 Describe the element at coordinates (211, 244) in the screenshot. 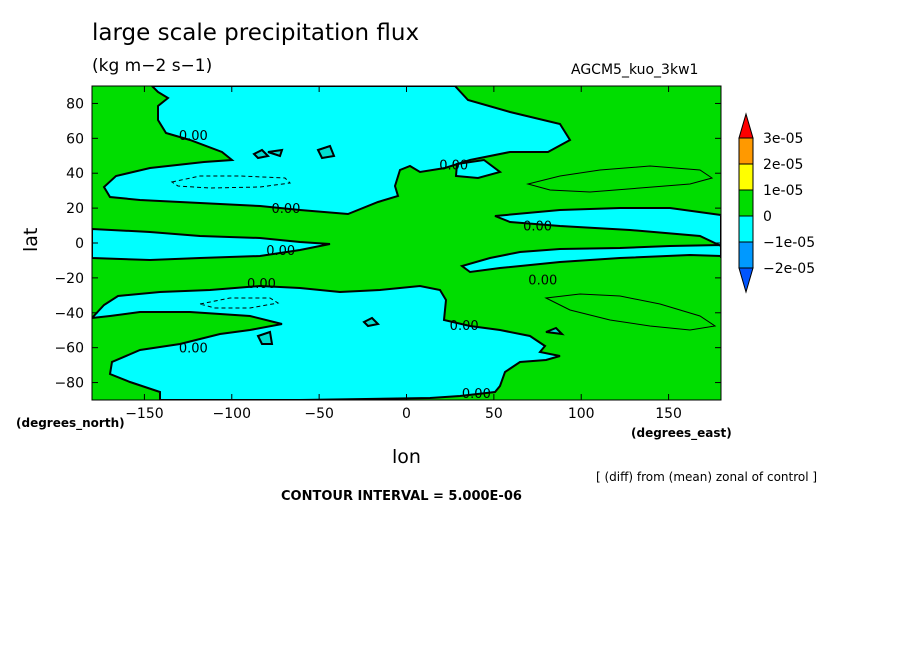

I see `negative-region-equatorial` at that location.